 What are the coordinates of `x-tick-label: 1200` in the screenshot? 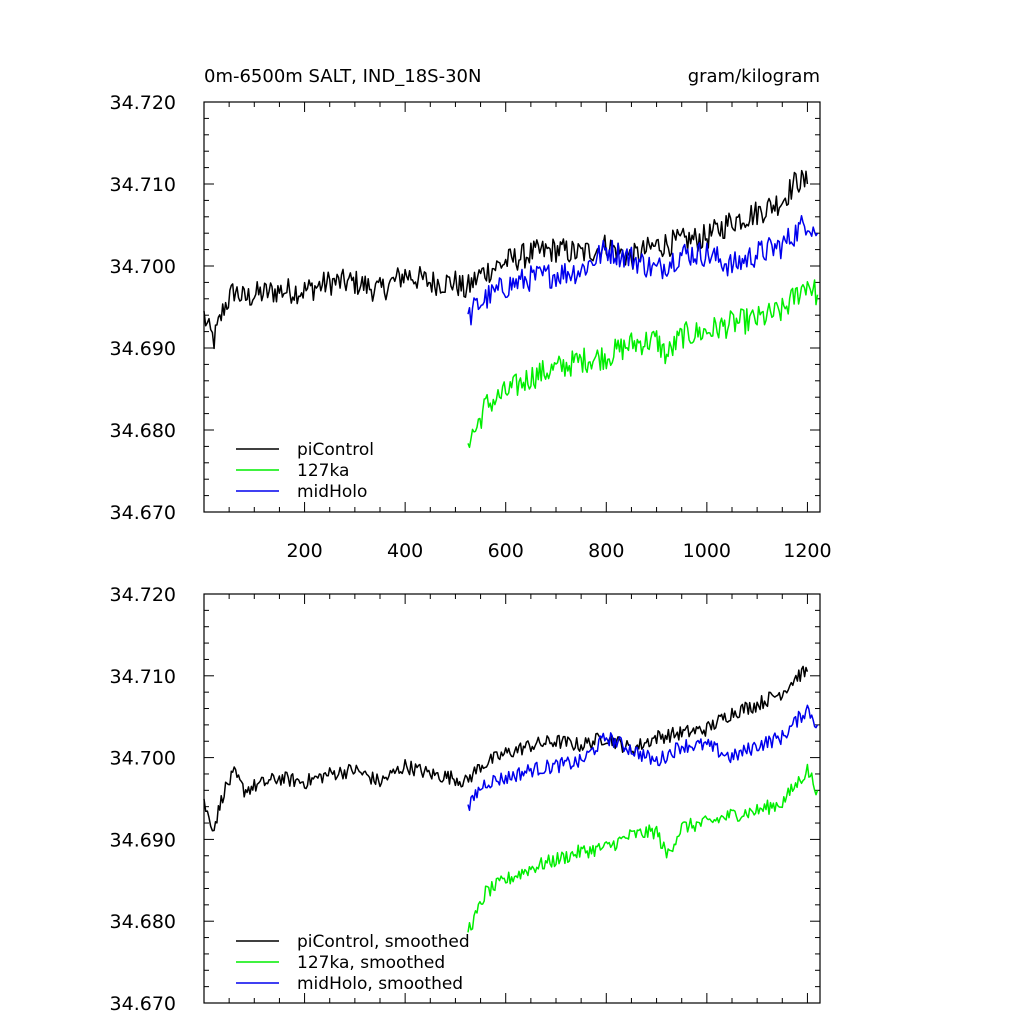 It's located at (807, 551).